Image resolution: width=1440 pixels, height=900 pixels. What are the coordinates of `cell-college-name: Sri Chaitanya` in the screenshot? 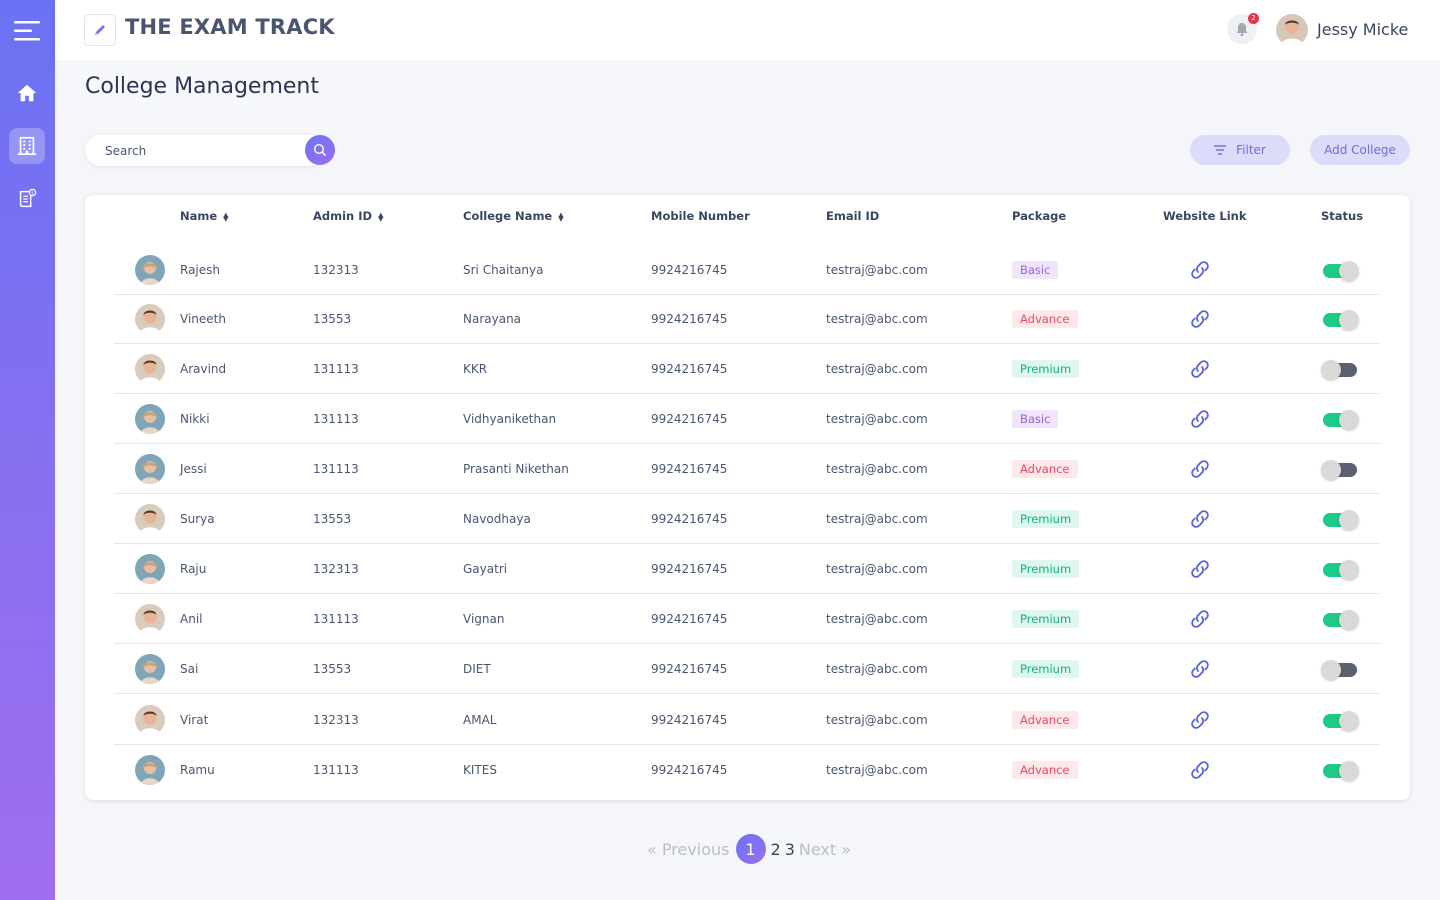 It's located at (503, 270).